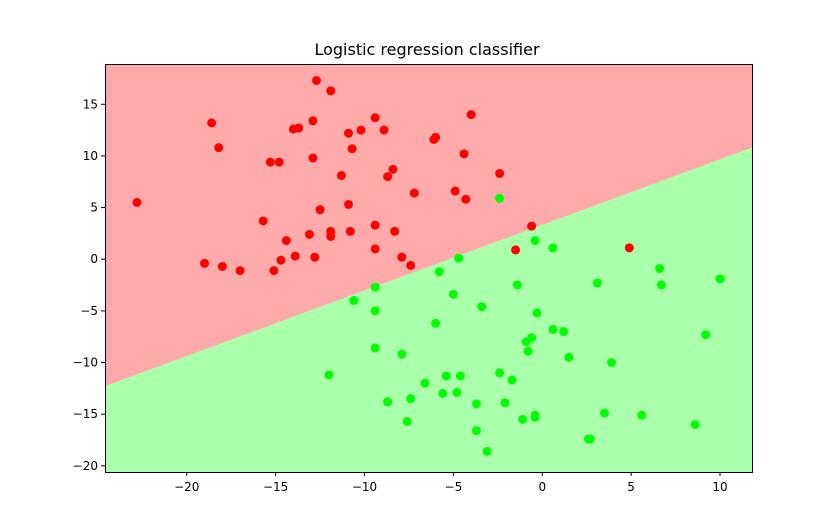  What do you see at coordinates (94, 208) in the screenshot?
I see `y-tick-label: 5` at bounding box center [94, 208].